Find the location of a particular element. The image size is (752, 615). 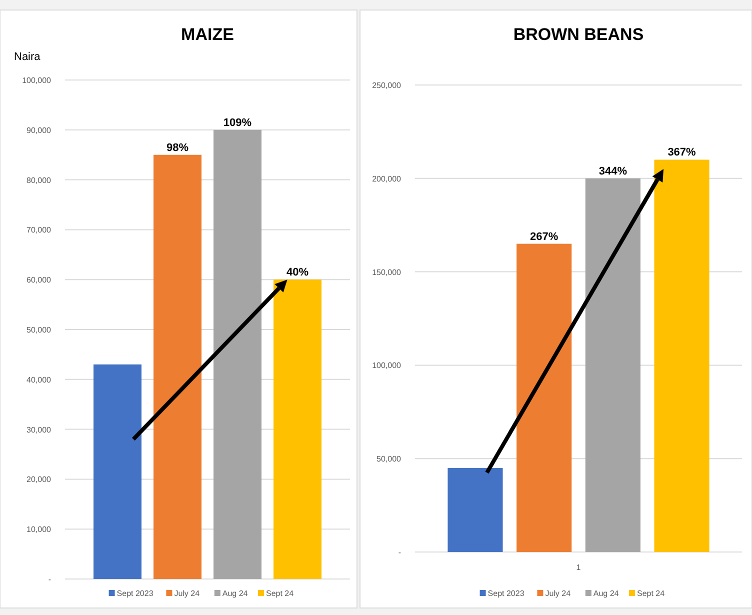

y-tick-label: 90,000 is located at coordinates (39, 130).